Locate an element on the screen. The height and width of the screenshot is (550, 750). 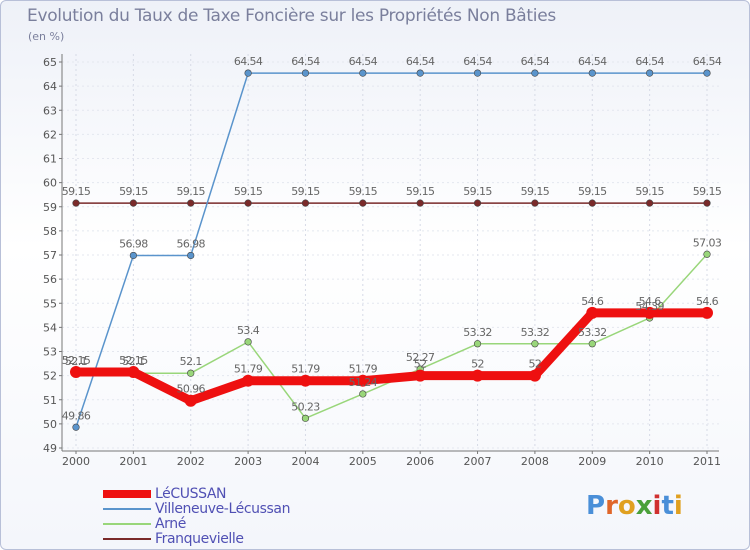
legend-label: LéCUSSAN is located at coordinates (191, 493).